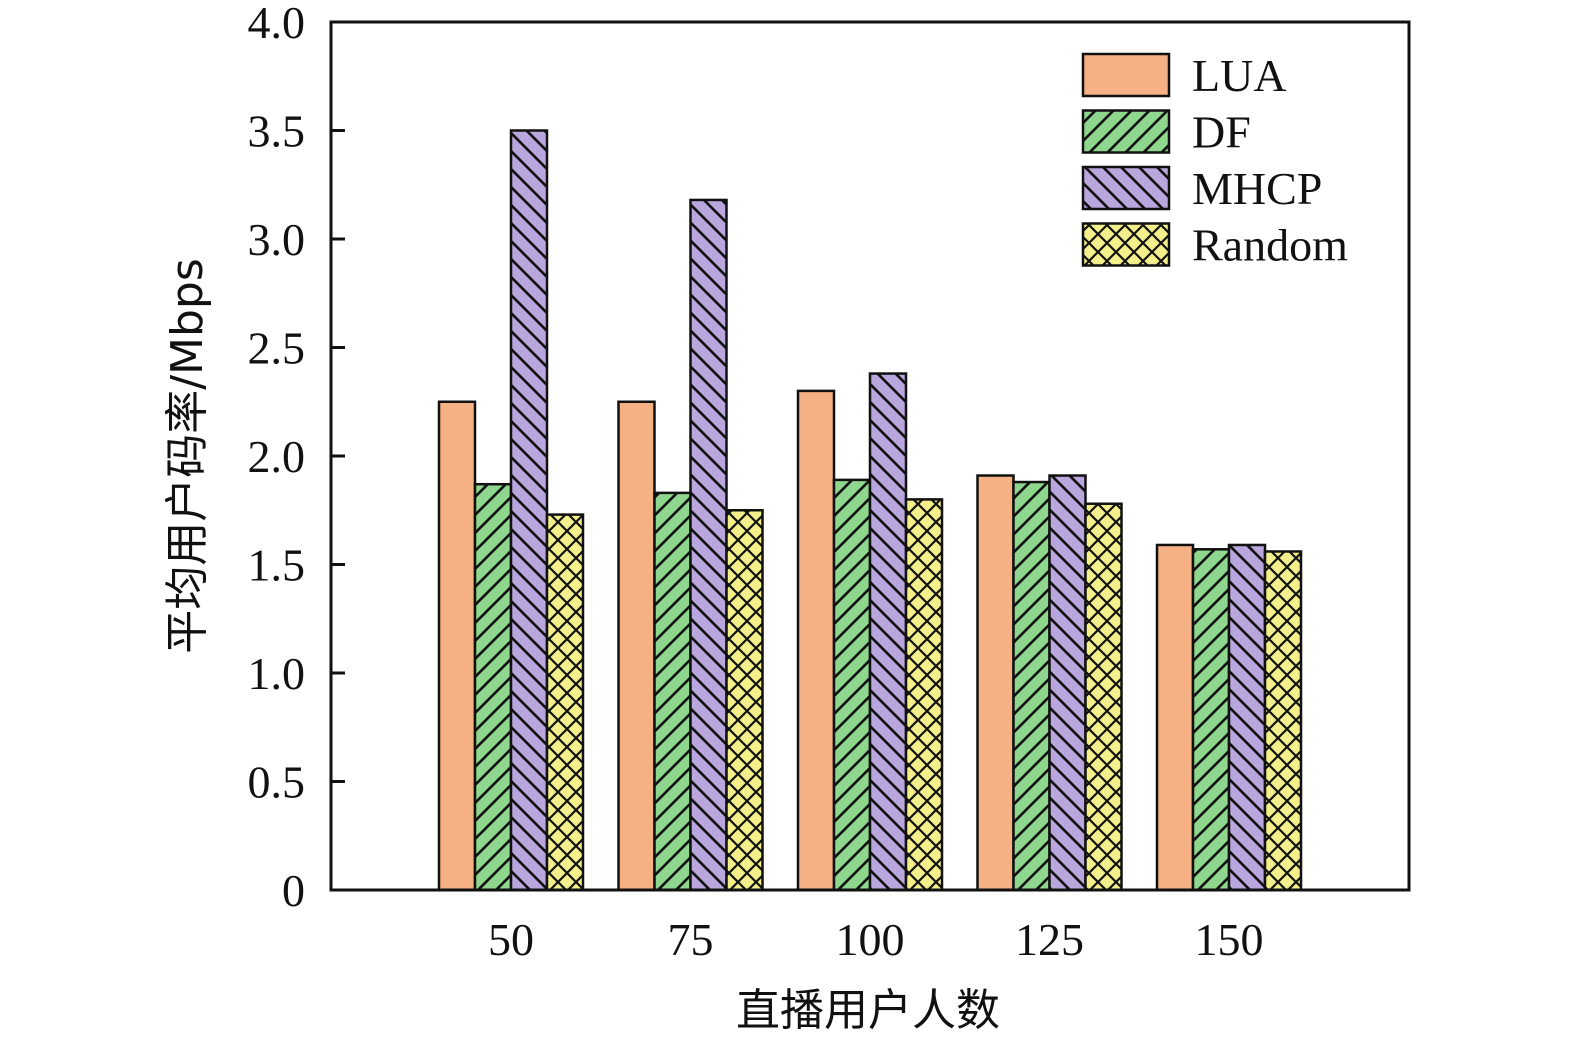  What do you see at coordinates (868, 1010) in the screenshot?
I see `x-axis-title: 直播用户人数` at bounding box center [868, 1010].